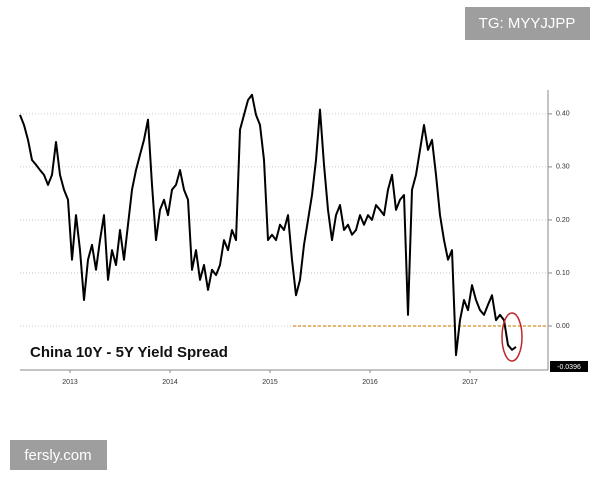 This screenshot has height=480, width=600. Describe the element at coordinates (370, 382) in the screenshot. I see `x-tick-label: 2016` at that location.